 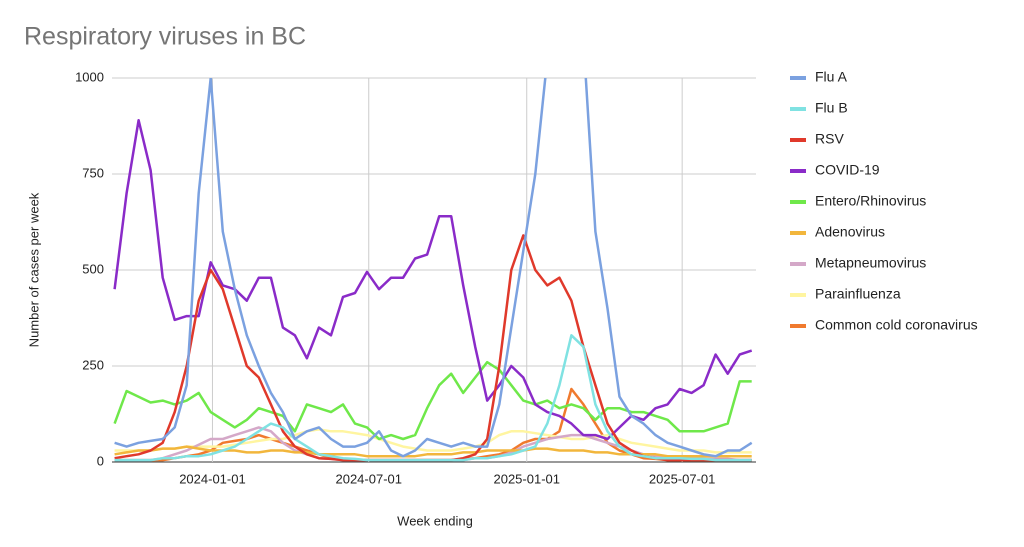 I want to click on legend-label: Entero/Rhinovirus, so click(x=870, y=201).